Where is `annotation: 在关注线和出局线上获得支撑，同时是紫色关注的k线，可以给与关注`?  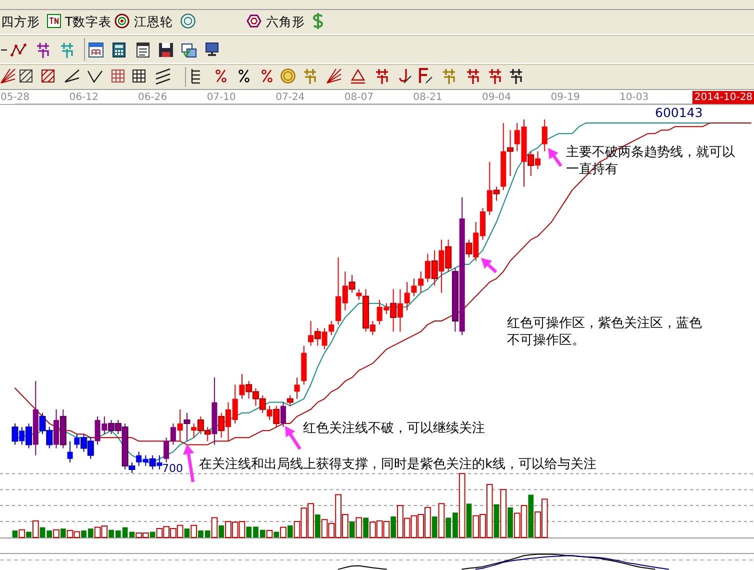
annotation: 在关注线和出局线上获得支撑，同时是紫色关注的k线，可以给与关注 is located at coordinates (398, 464).